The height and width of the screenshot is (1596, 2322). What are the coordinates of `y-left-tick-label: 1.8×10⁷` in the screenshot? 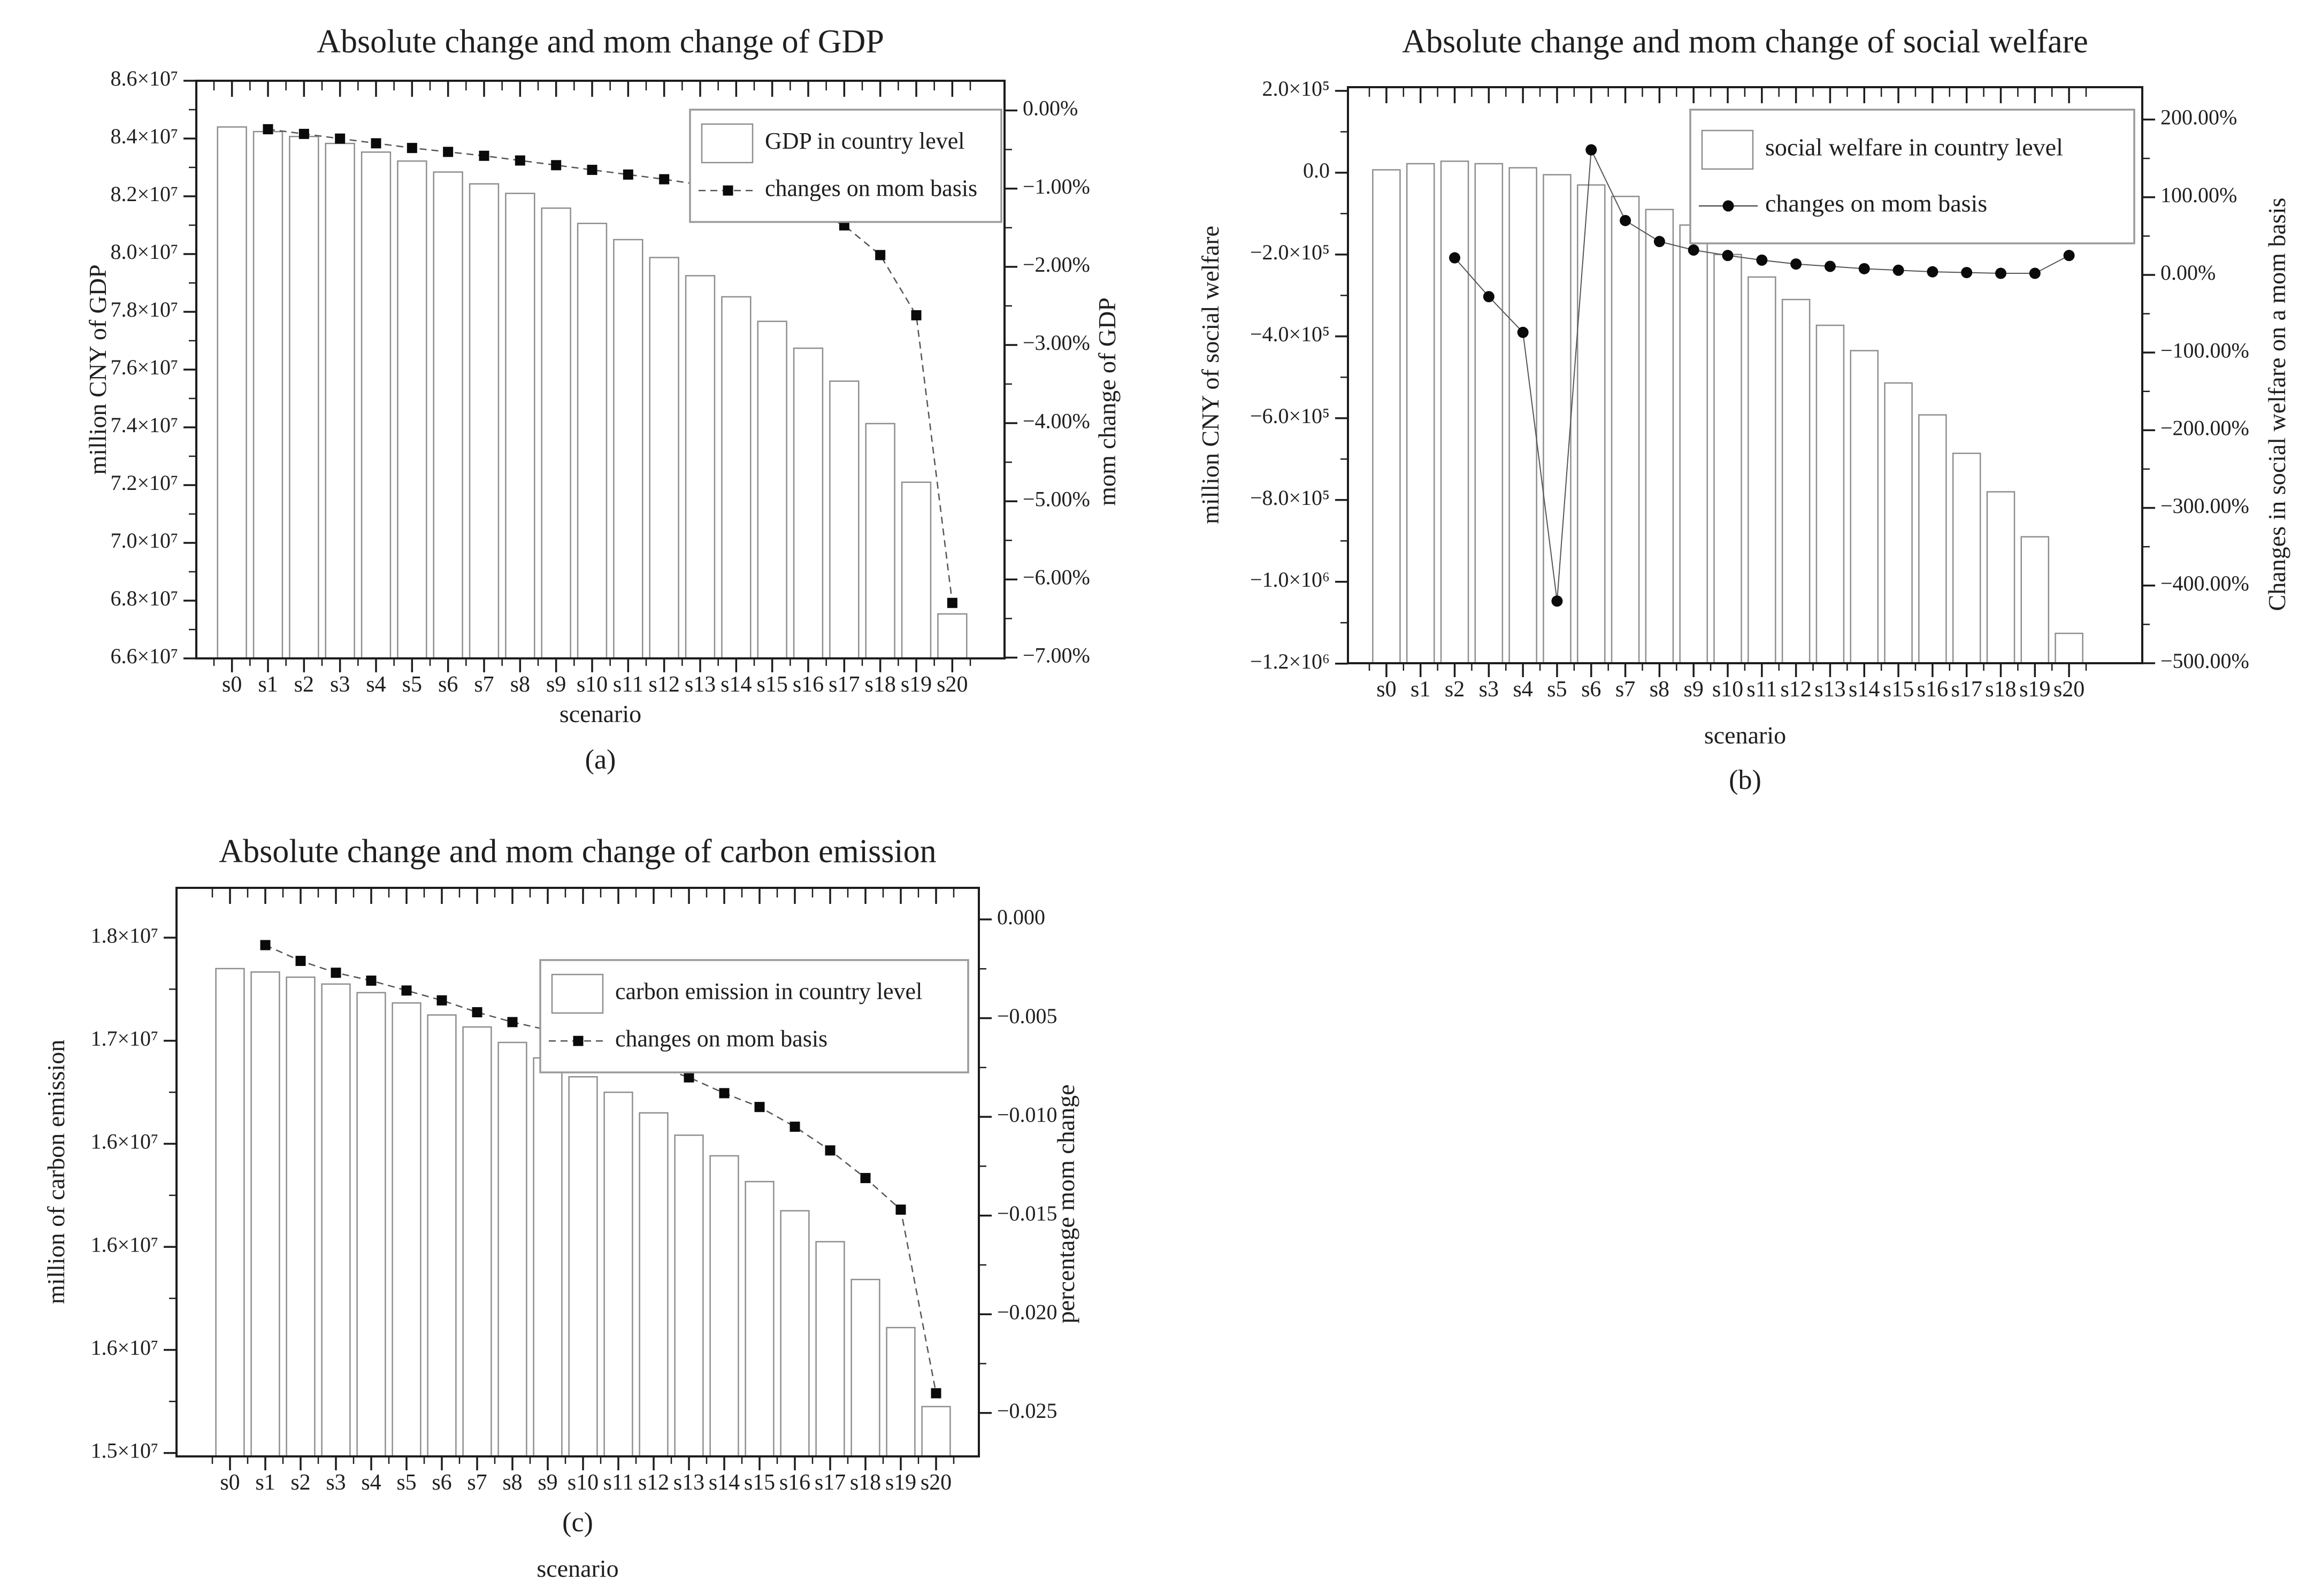 It's located at (124, 935).